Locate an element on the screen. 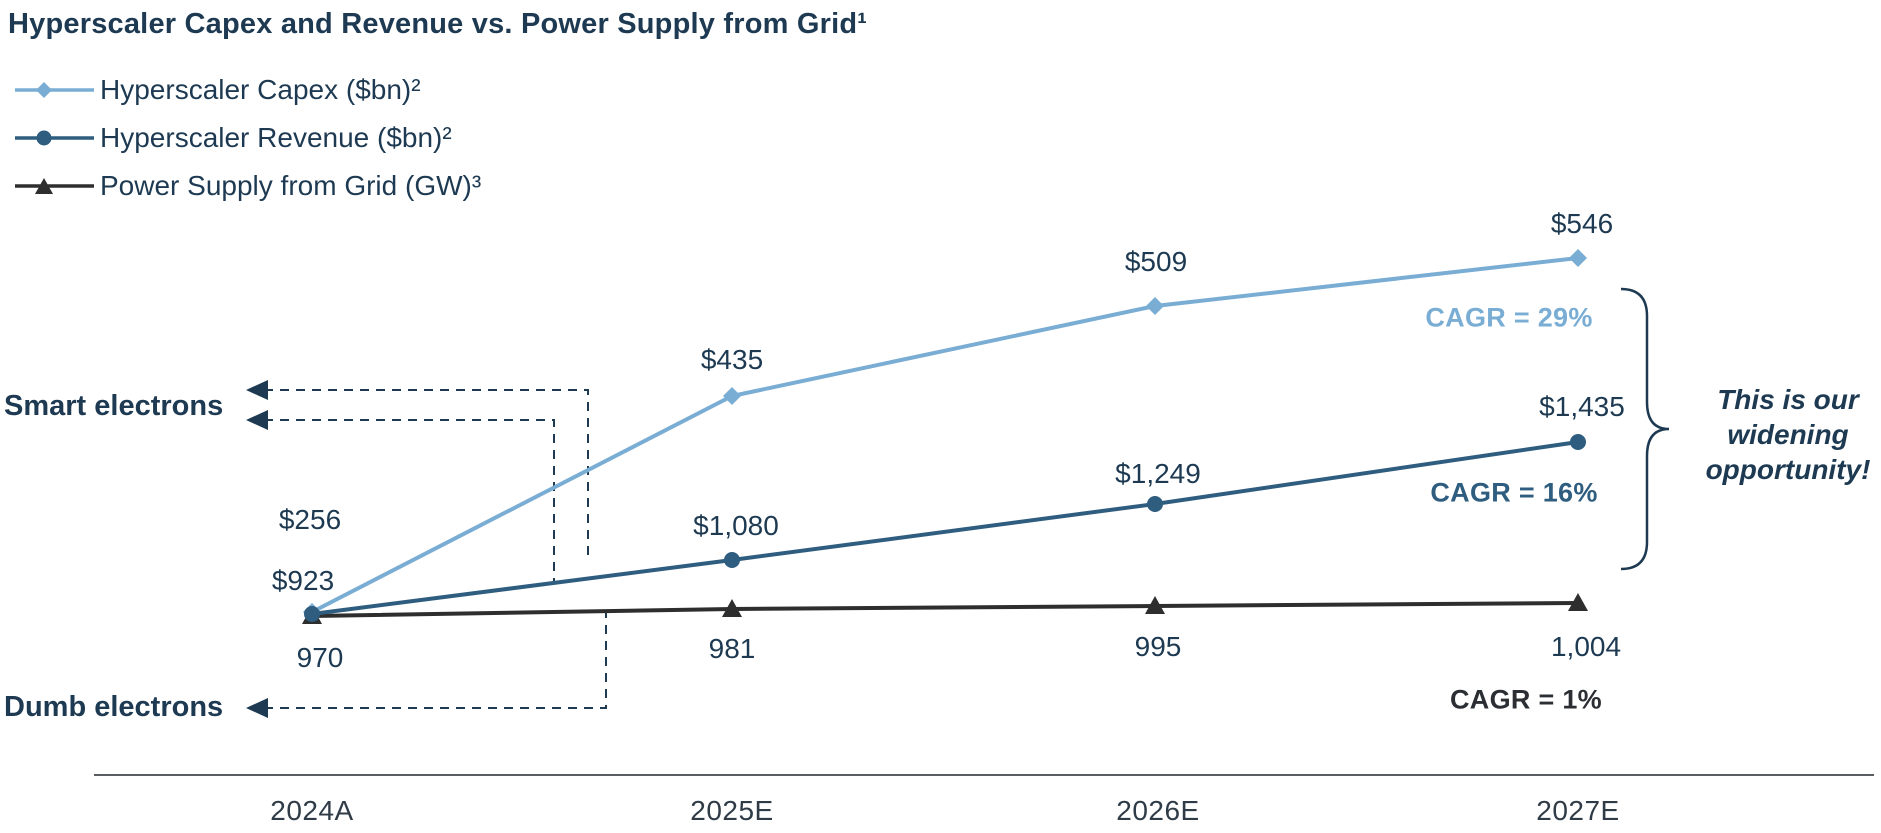  legend-label-grid-power: Power Supply from Grid (GW)³ is located at coordinates (291, 185).